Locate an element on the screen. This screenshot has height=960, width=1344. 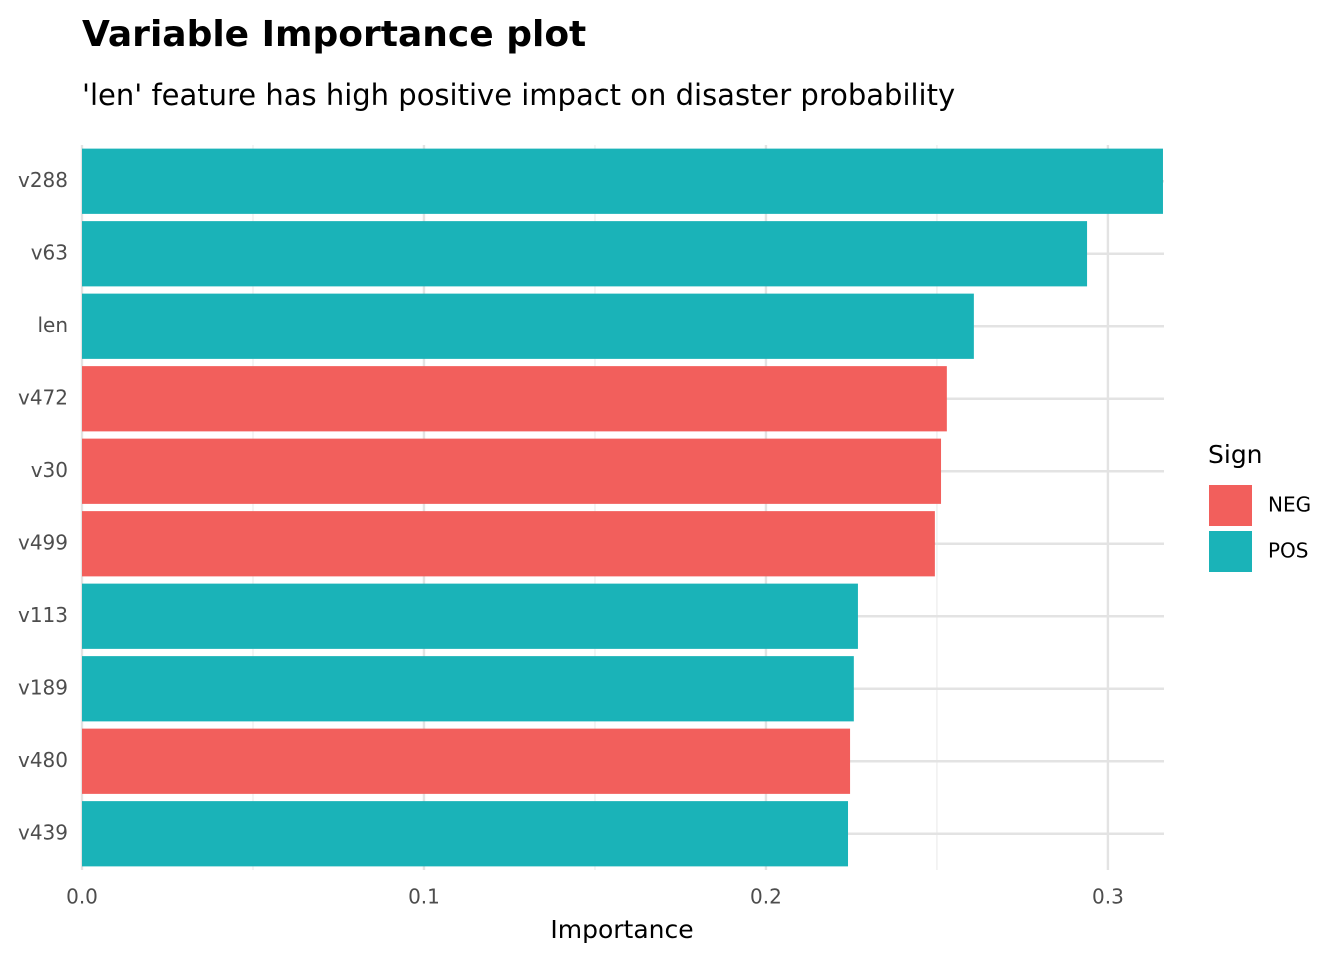
x-tick-label: 0.2 is located at coordinates (766, 897).